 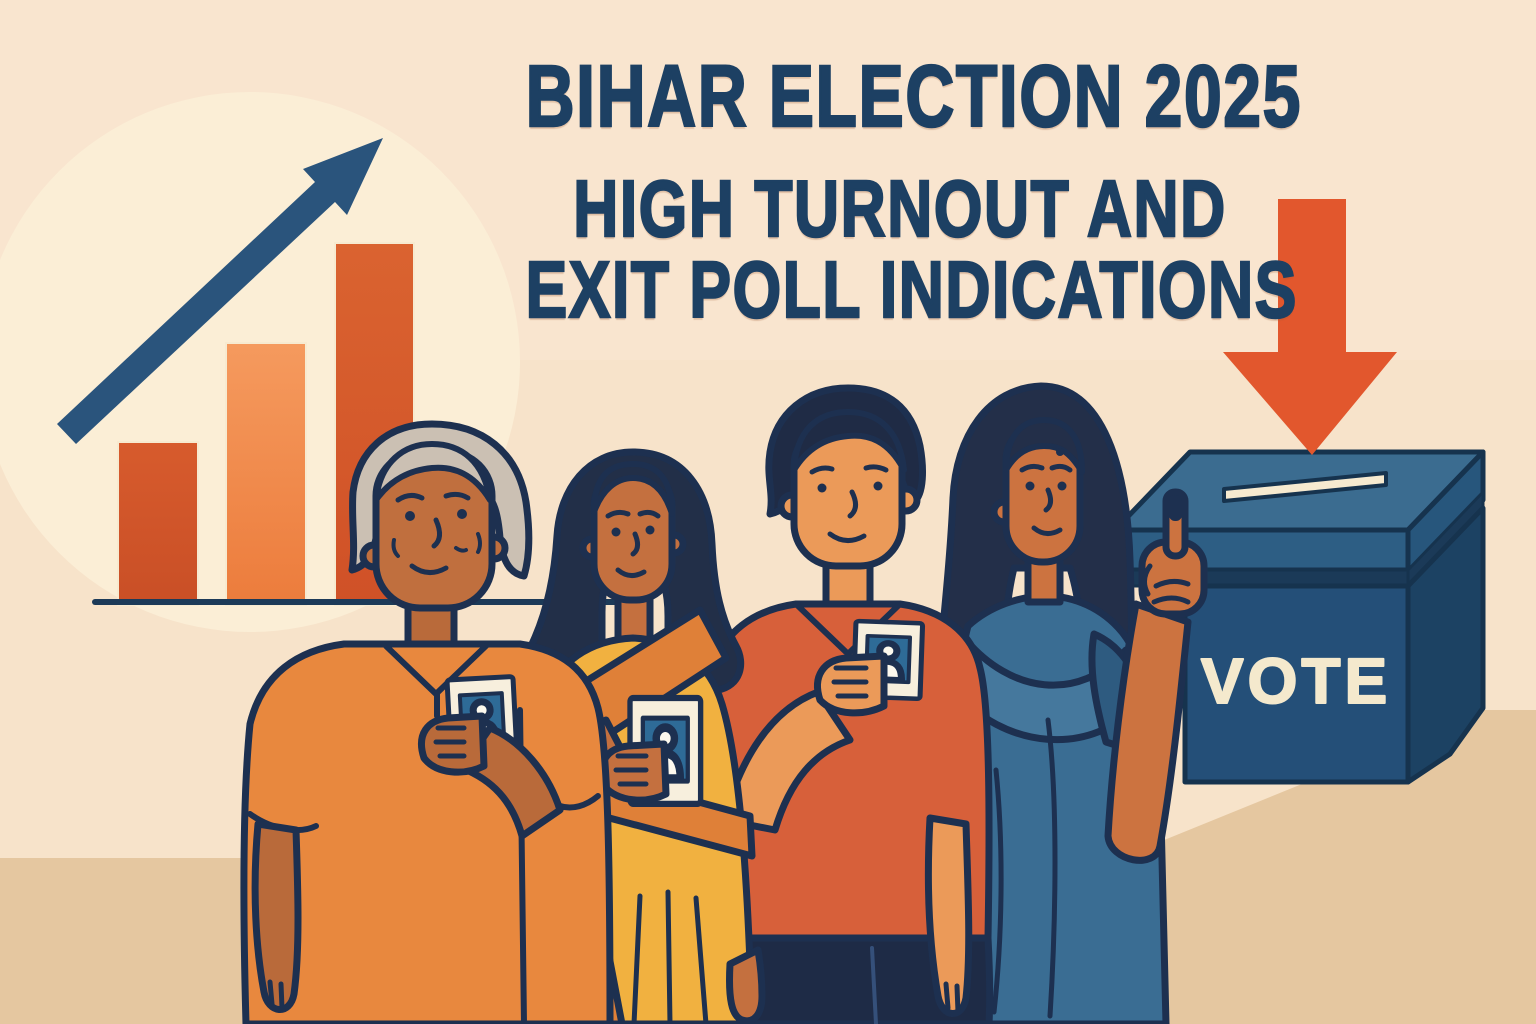 What do you see at coordinates (1148, 732) in the screenshot?
I see `raised-forearm` at bounding box center [1148, 732].